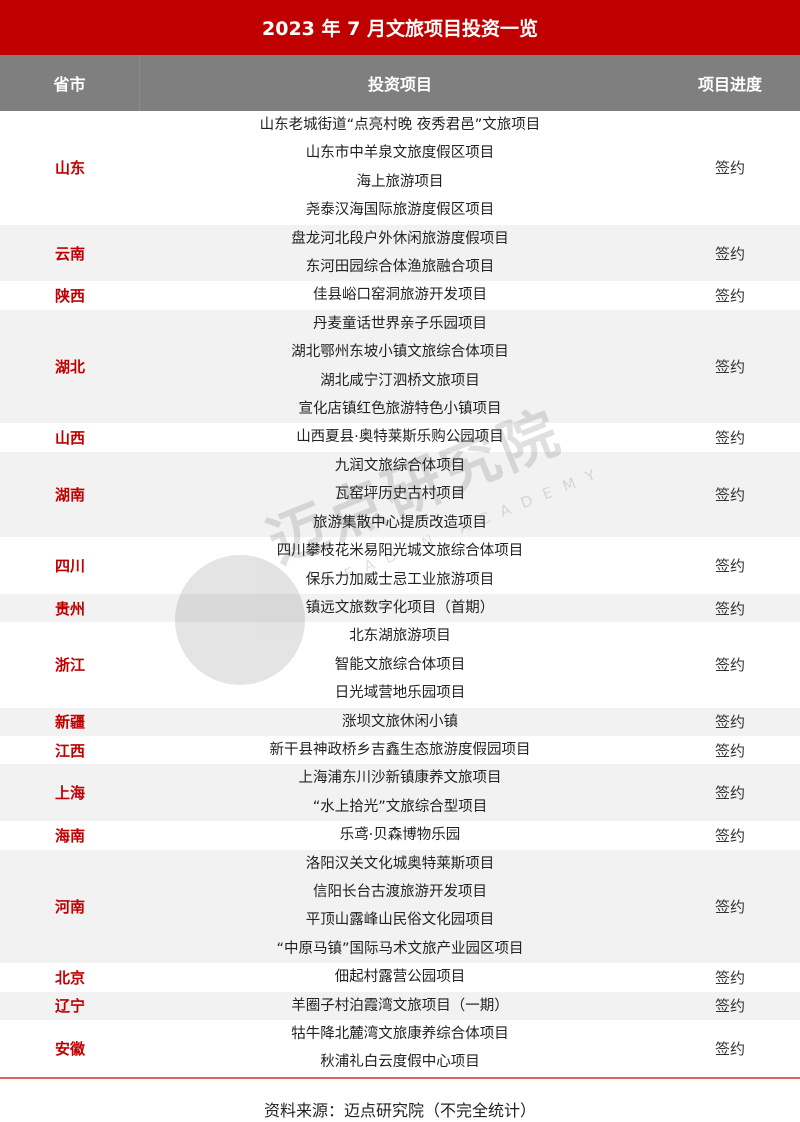 The width and height of the screenshot is (800, 1122). What do you see at coordinates (400, 920) in the screenshot?
I see `project-item: 平顶山露峰山民俗文化园项目` at bounding box center [400, 920].